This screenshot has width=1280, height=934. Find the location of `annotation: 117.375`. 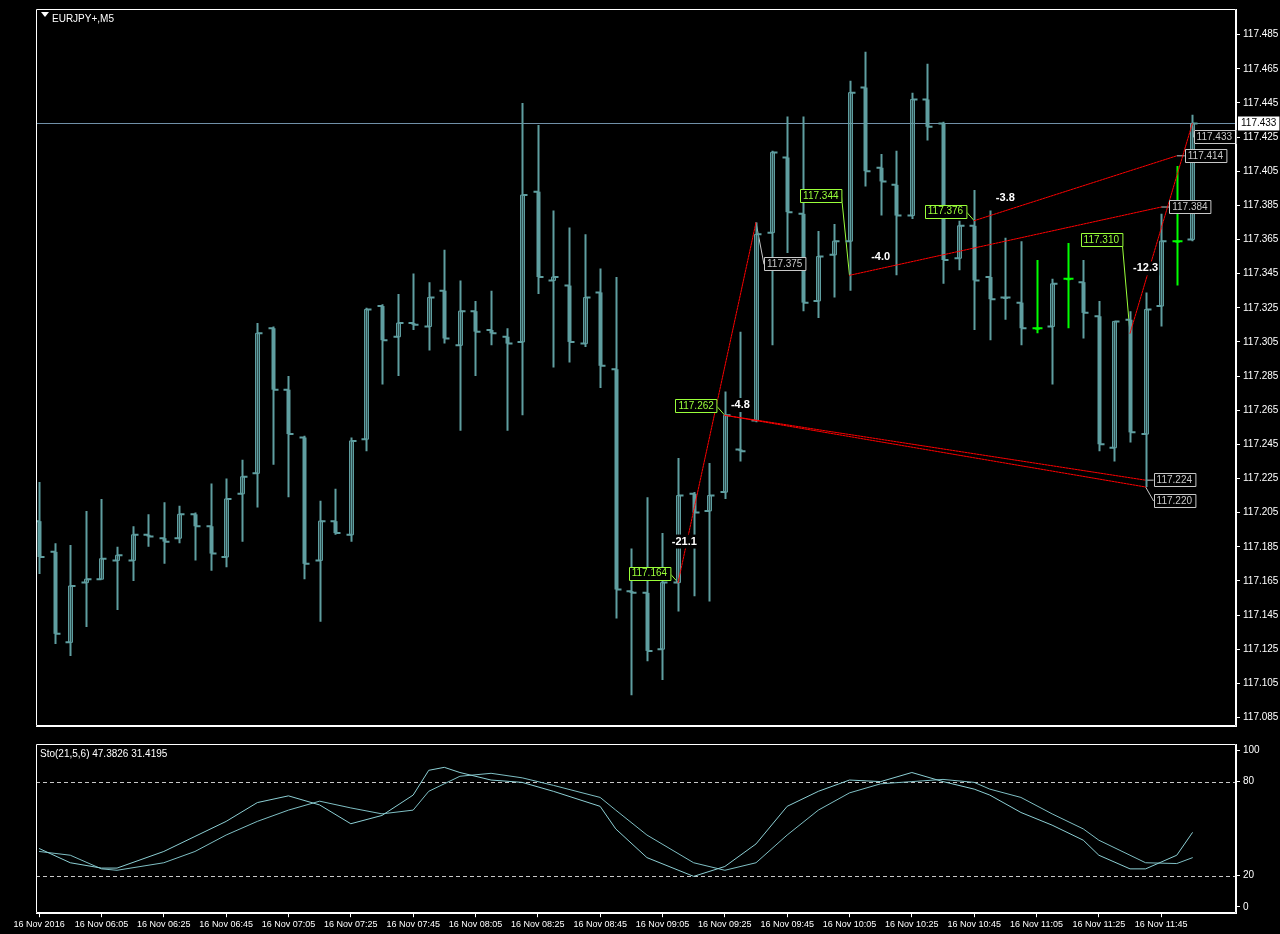

annotation: 117.375 is located at coordinates (785, 264).